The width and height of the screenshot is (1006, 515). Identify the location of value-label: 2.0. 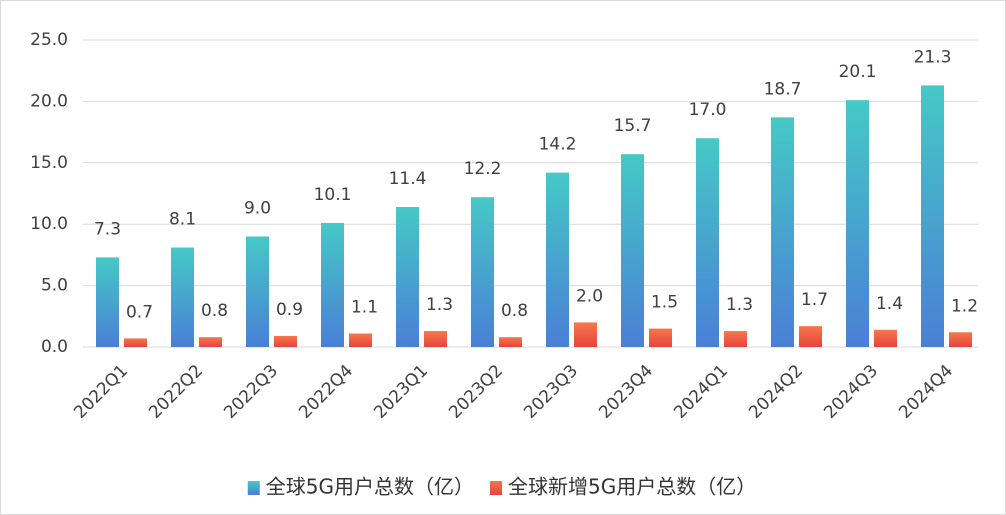
(589, 296).